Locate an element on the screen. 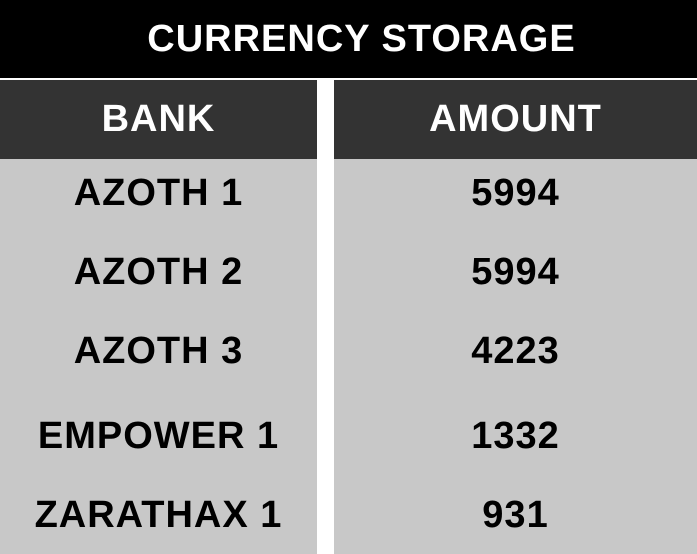 The height and width of the screenshot is (554, 697). bank-cell: AZOTH 3 is located at coordinates (158, 350).